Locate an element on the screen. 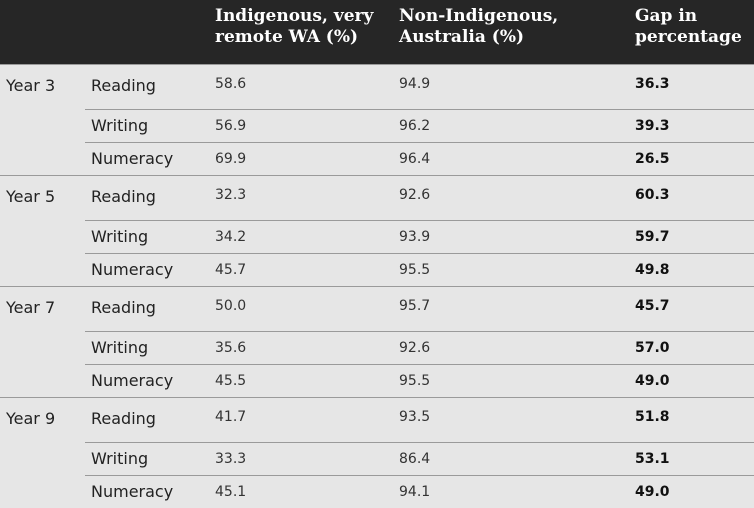 This screenshot has width=754, height=508. gap-value: 49.8 is located at coordinates (691, 269).